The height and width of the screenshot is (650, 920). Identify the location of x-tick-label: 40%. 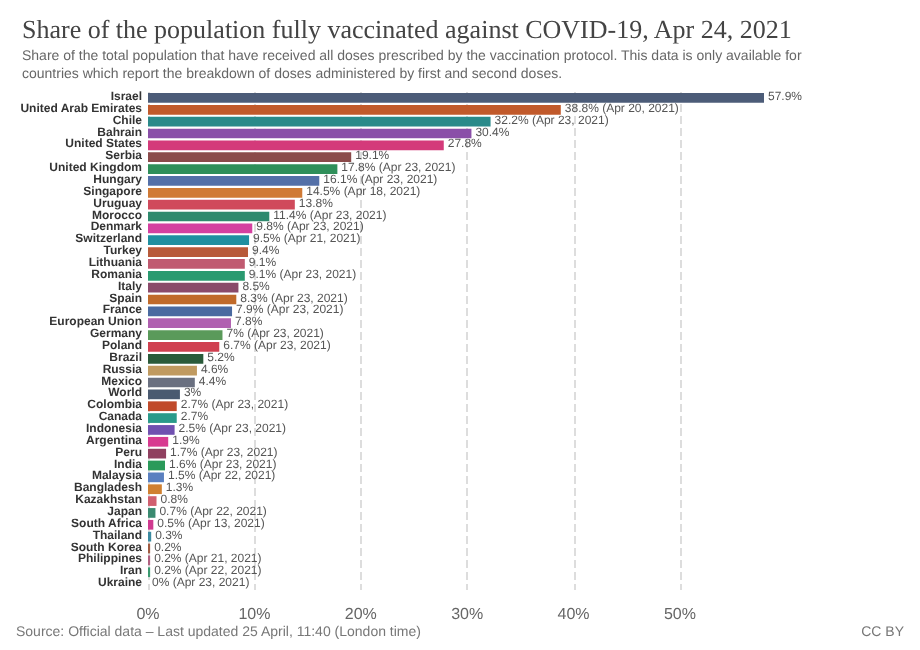
(573, 614).